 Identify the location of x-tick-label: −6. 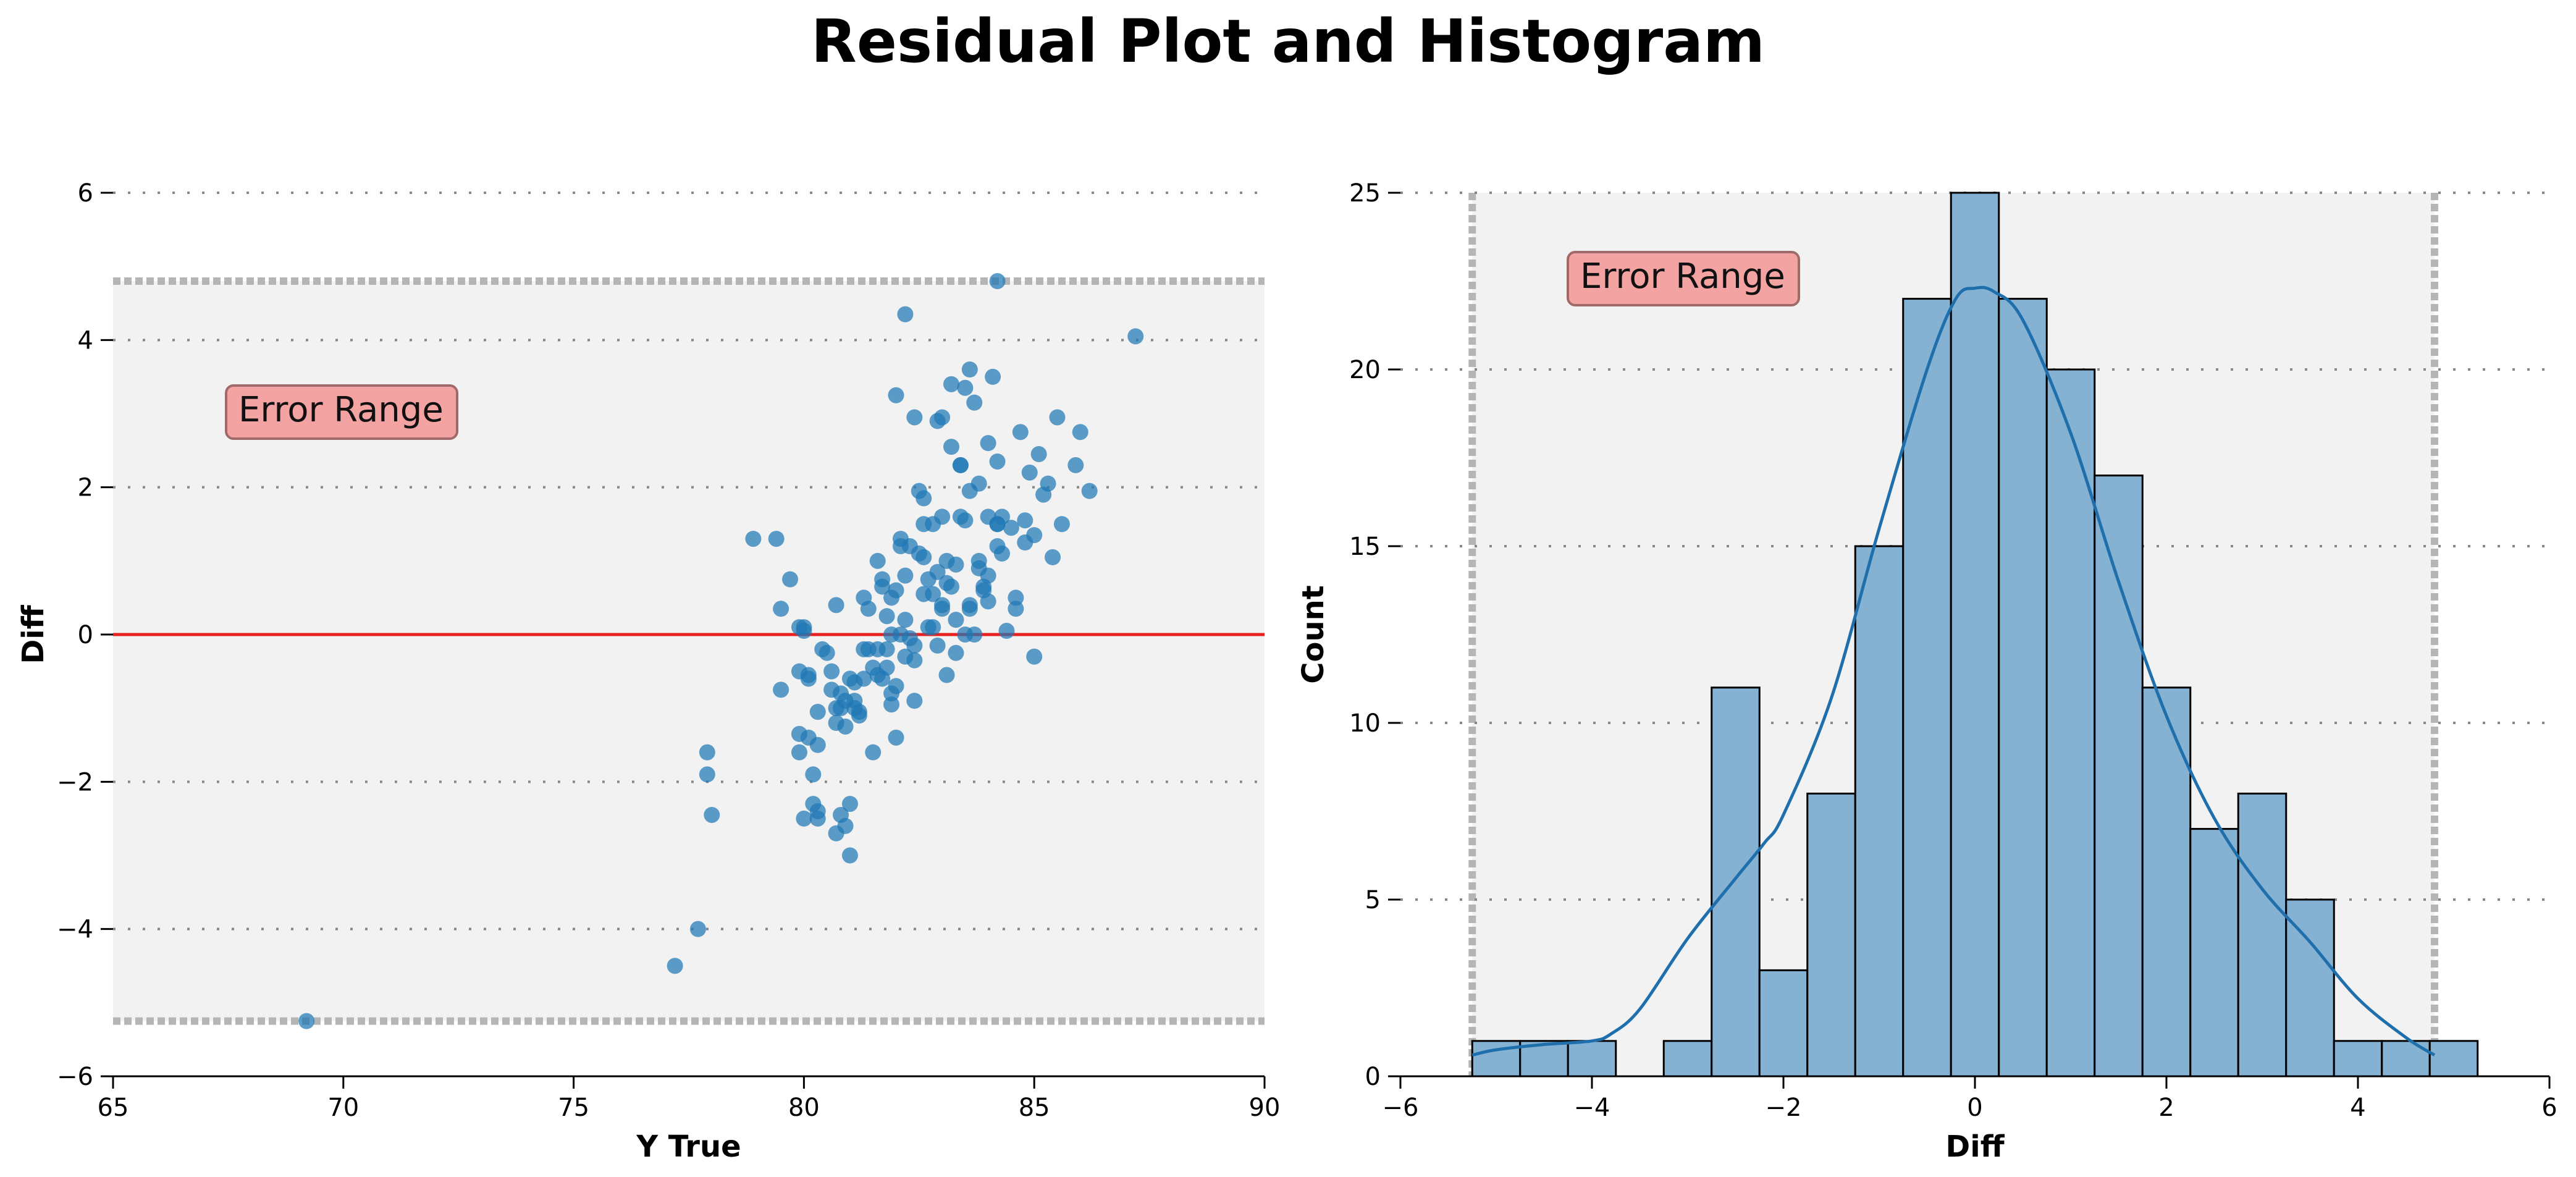
(1401, 1108).